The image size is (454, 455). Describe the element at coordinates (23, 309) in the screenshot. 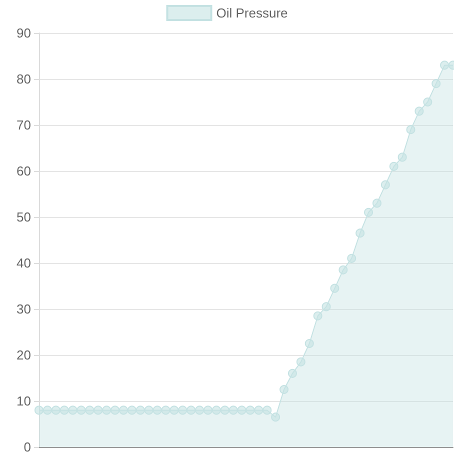

I see `y-tick-label: 30` at that location.